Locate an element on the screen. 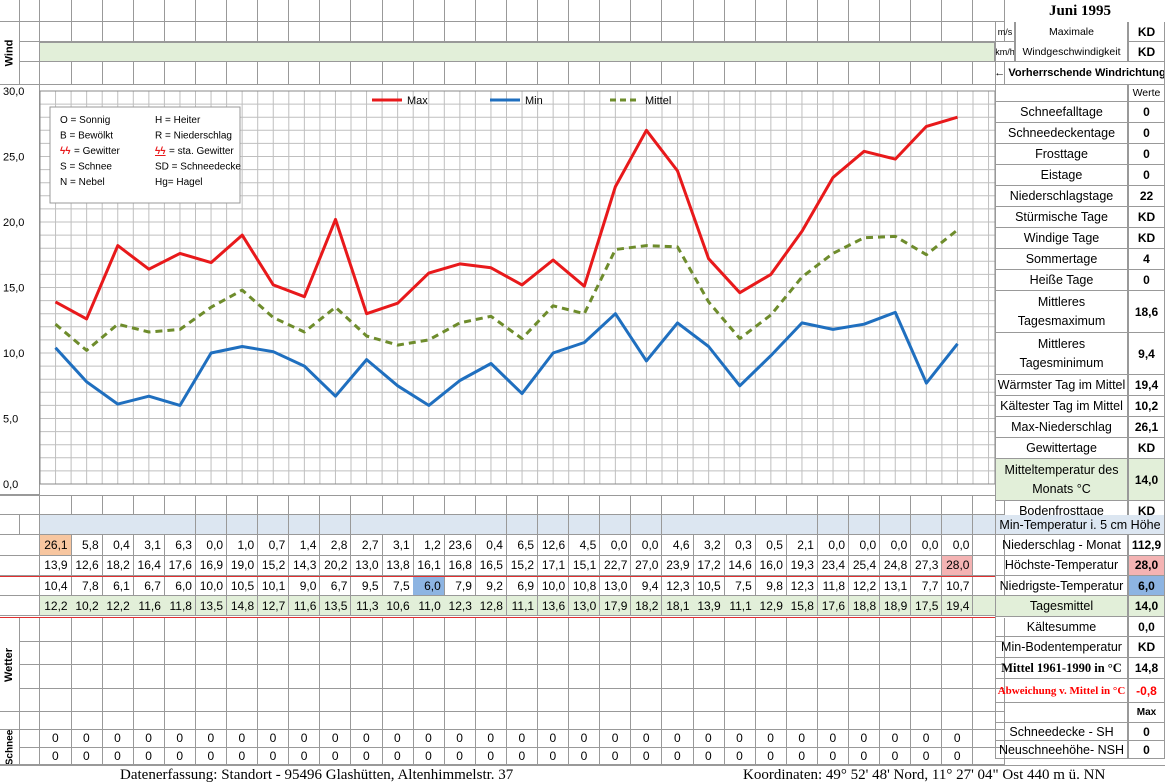 The image size is (1165, 784). summary-bottom-label: Mittel 1961-1990 in °C is located at coordinates (1061, 669).